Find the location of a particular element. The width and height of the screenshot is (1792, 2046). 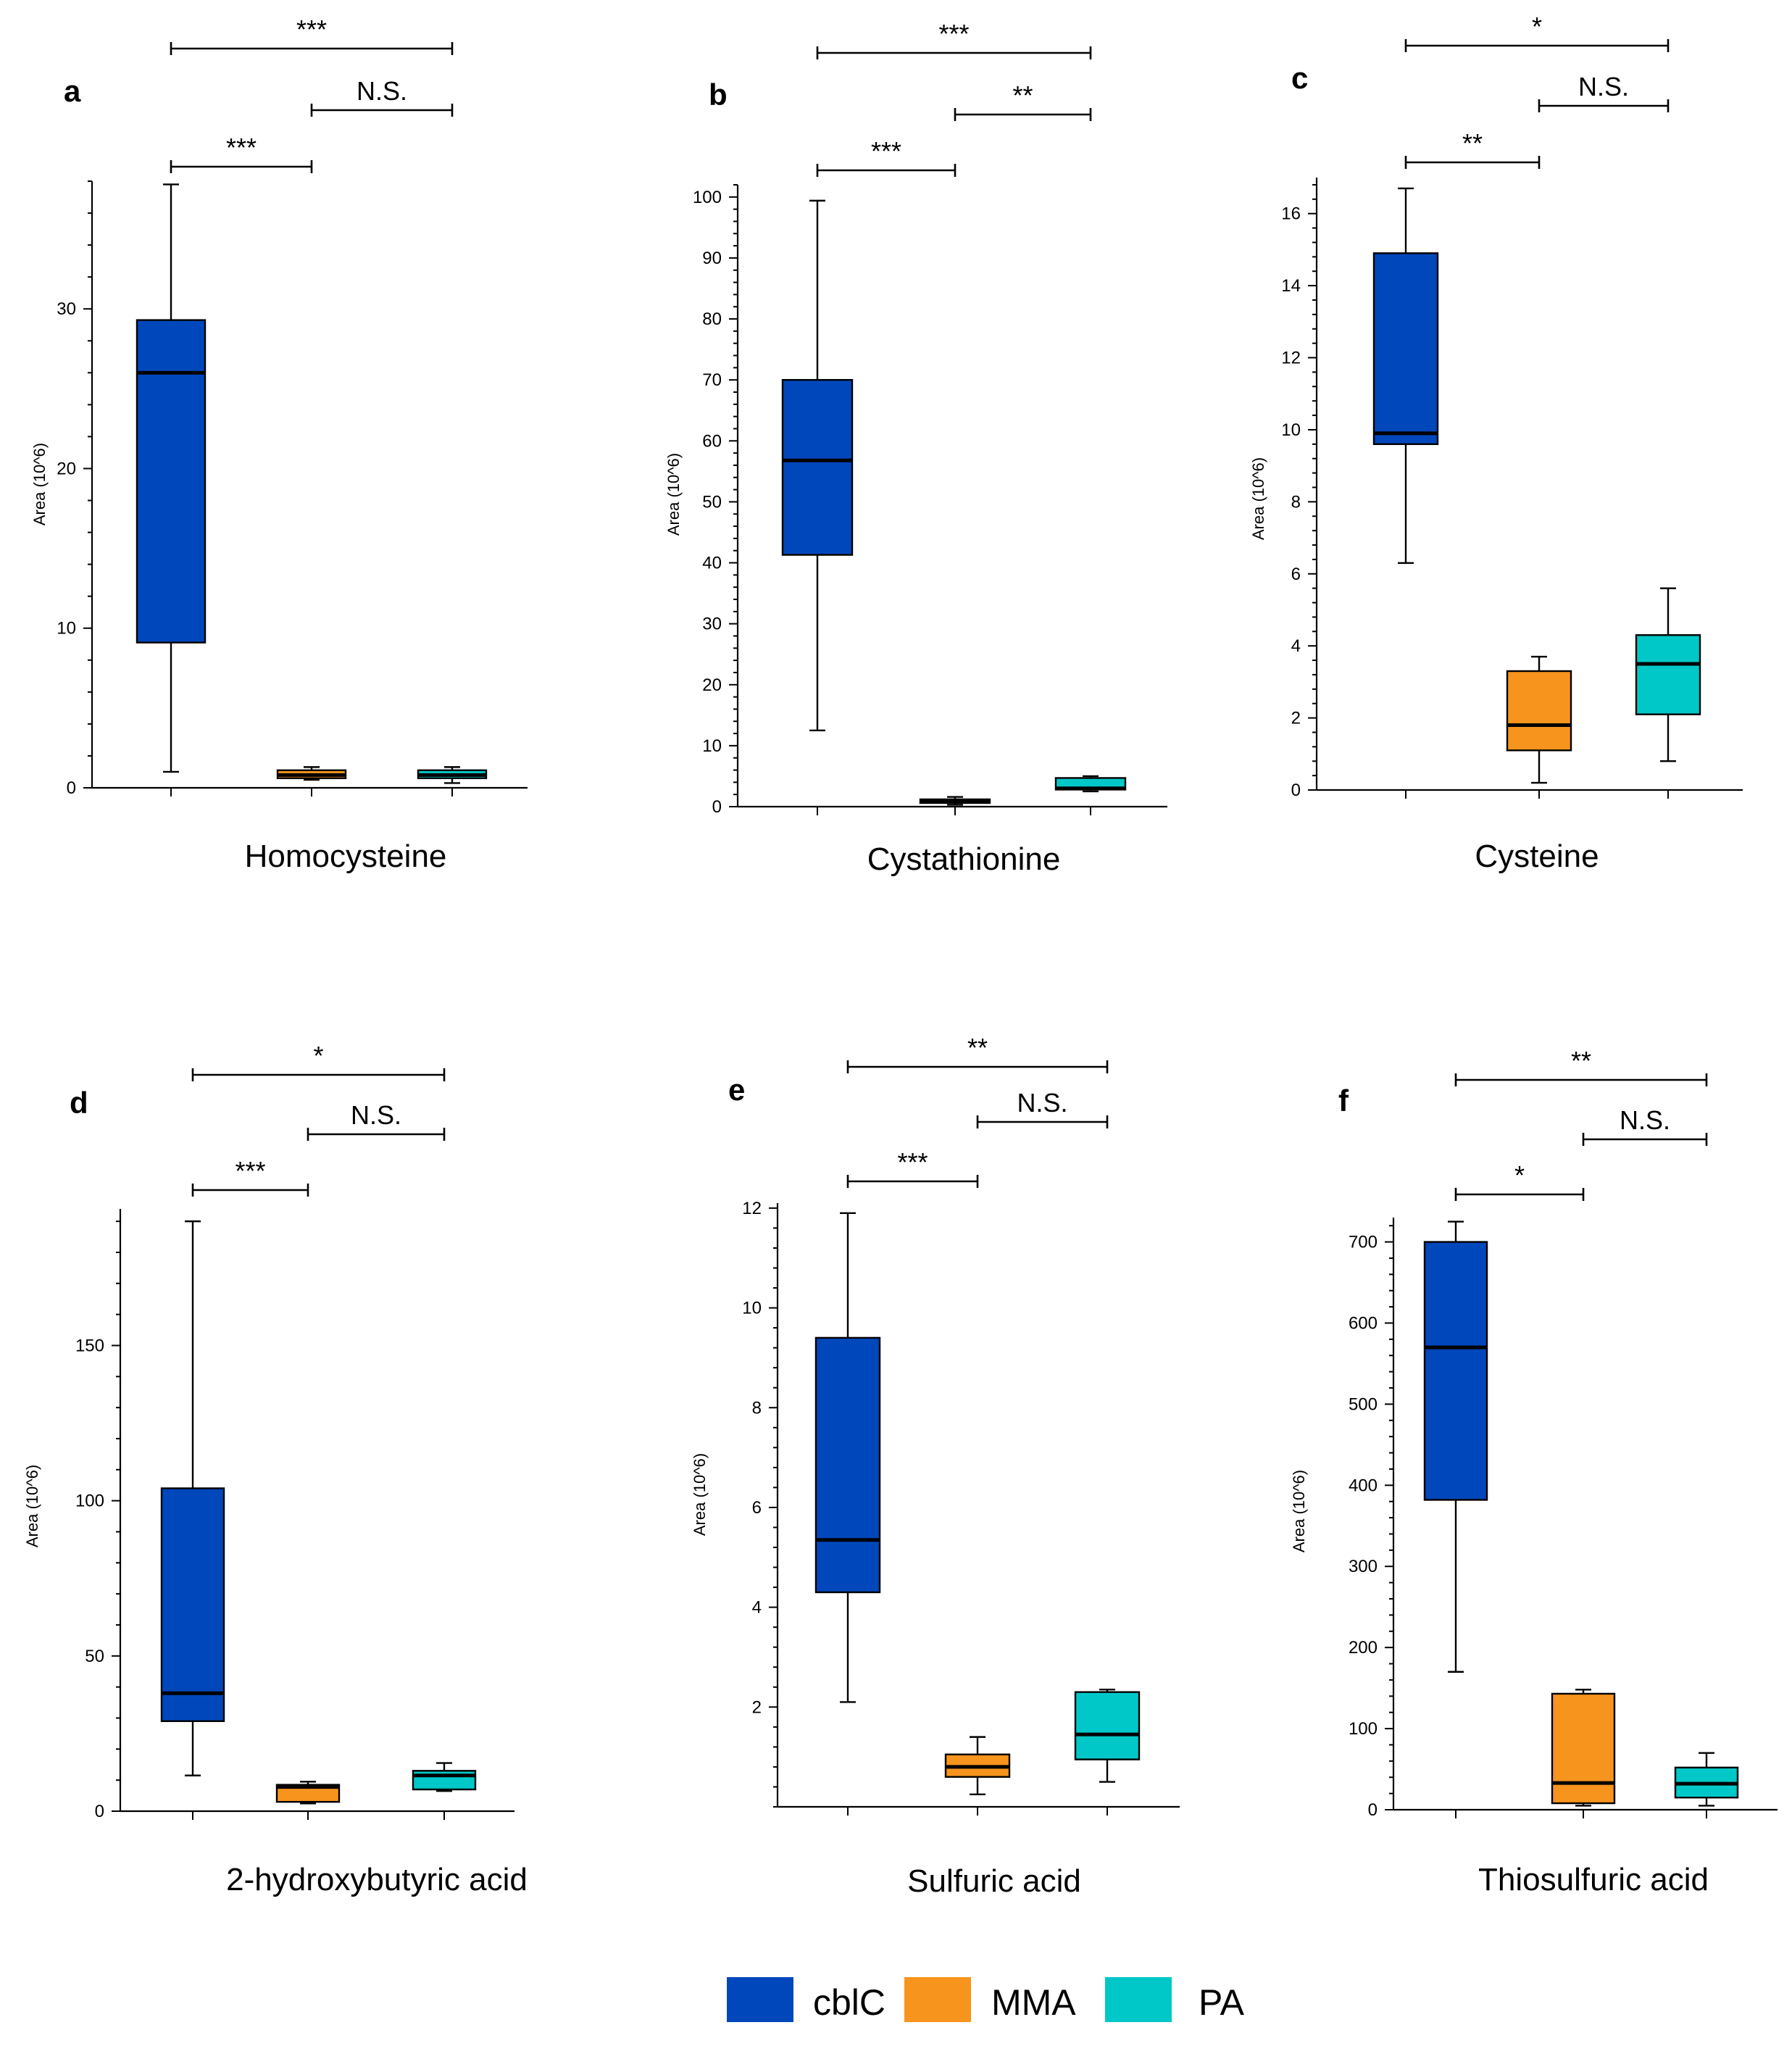

y-tick-label: 40 is located at coordinates (712, 563).